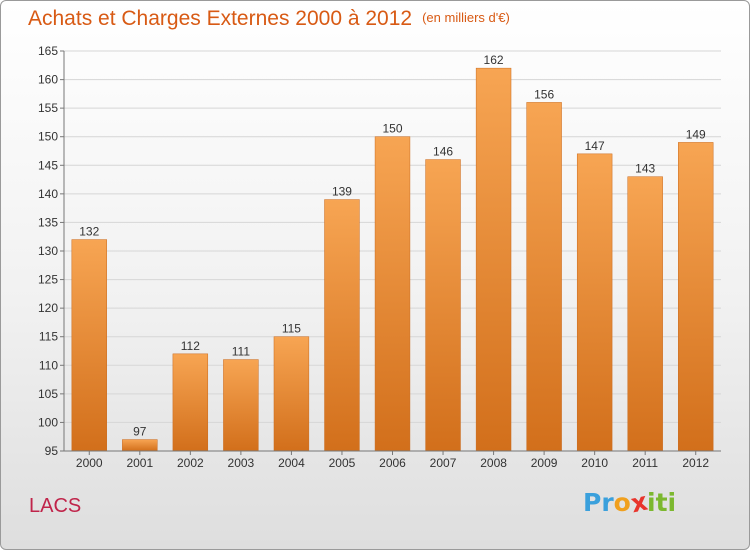 Image resolution: width=750 pixels, height=550 pixels. I want to click on x-tick-label: 2002, so click(190, 463).